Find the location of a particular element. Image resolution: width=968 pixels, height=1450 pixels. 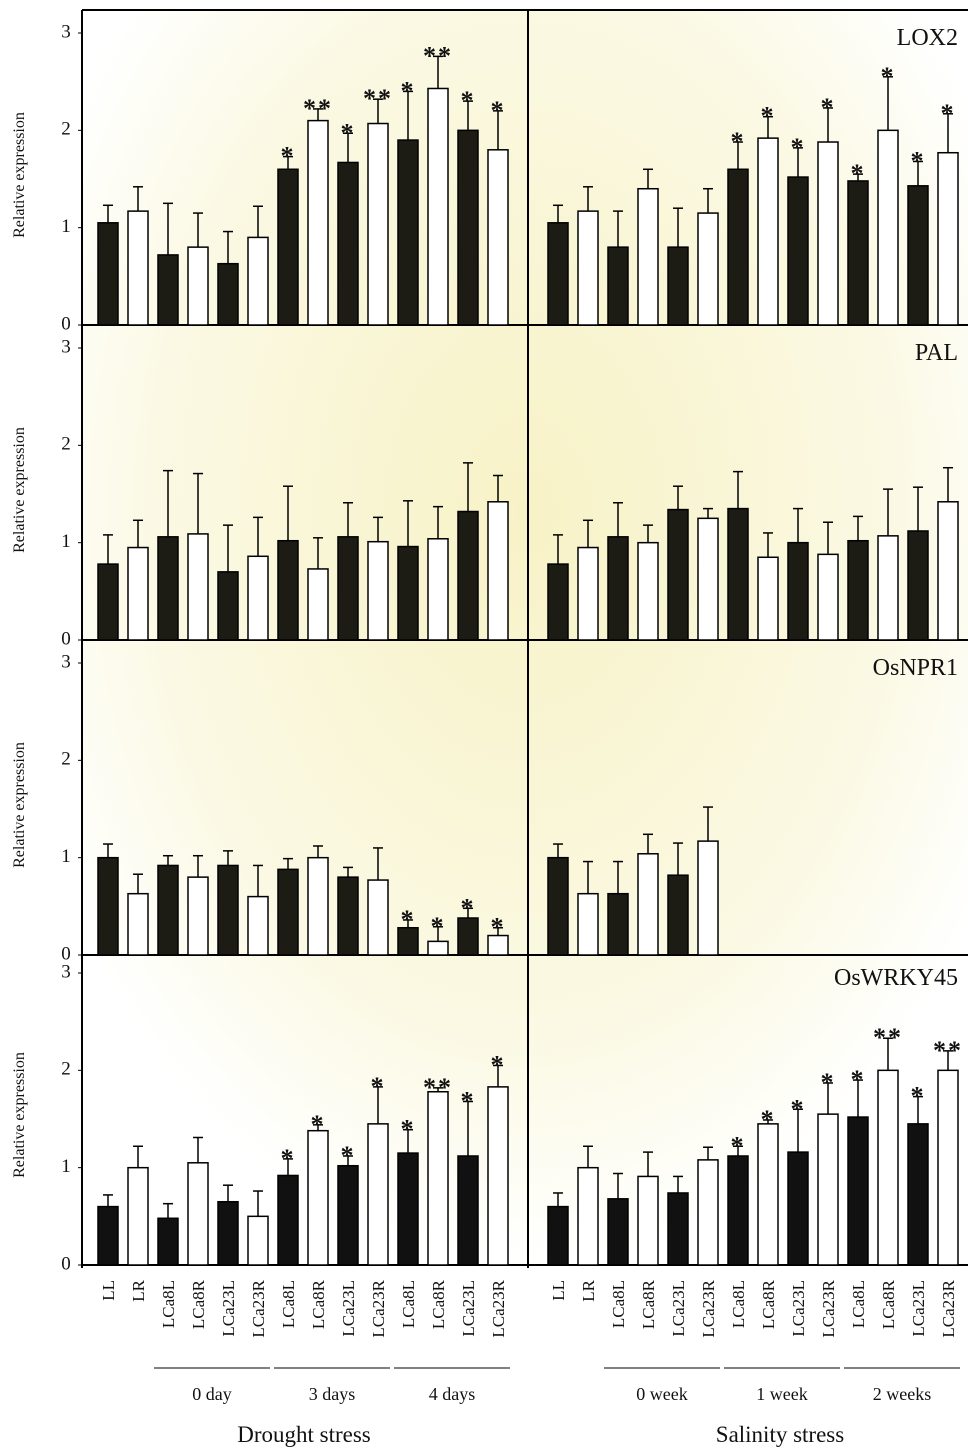

panel-title: OsWRKY45 is located at coordinates (896, 978).